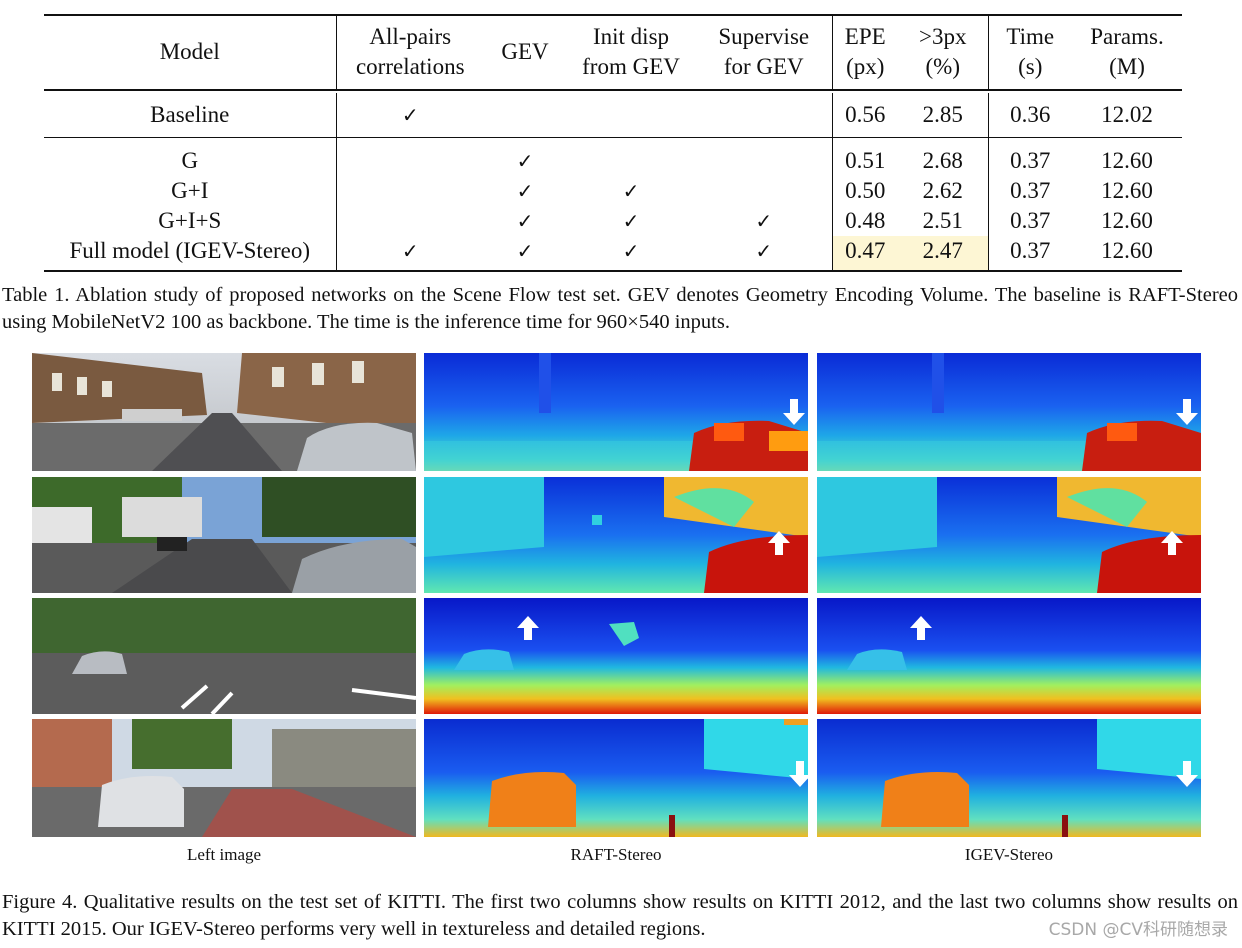 The image size is (1242, 948). What do you see at coordinates (1029, 52) in the screenshot?
I see `header-time: Time (s)` at bounding box center [1029, 52].